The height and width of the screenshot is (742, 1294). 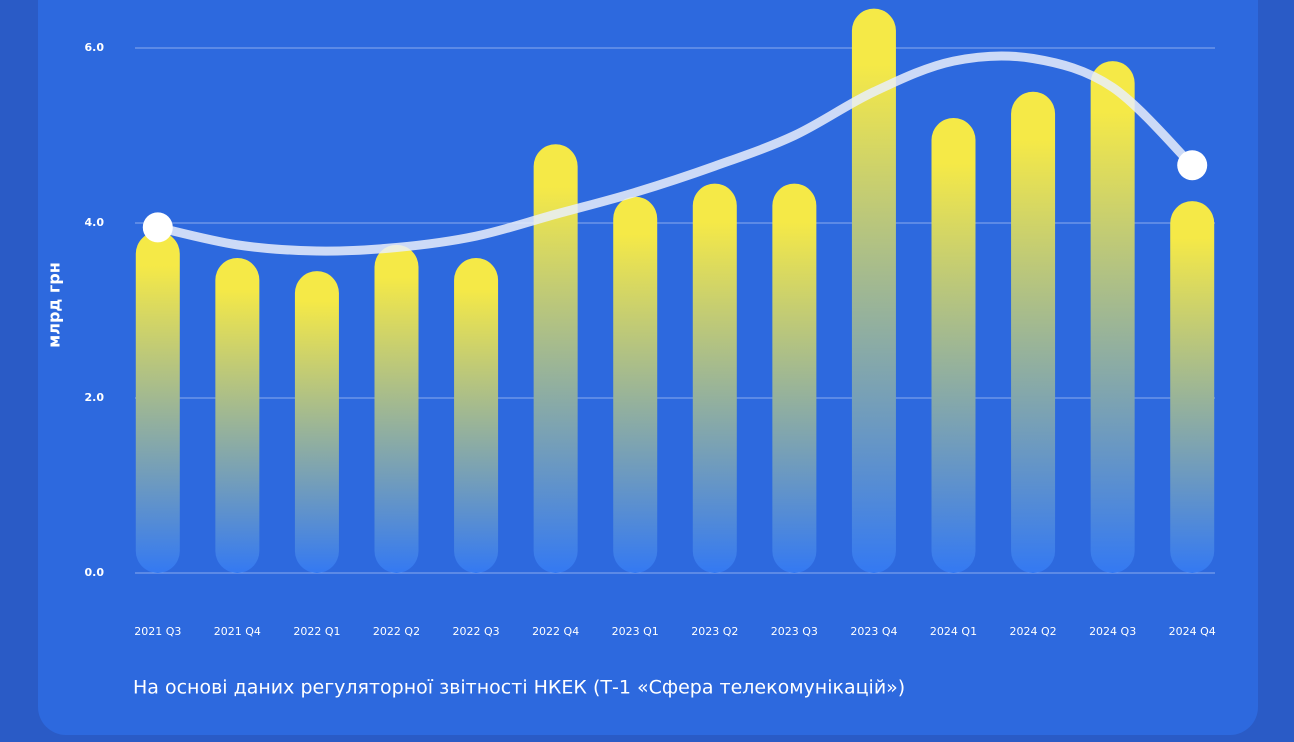 I want to click on y-tick-label: 6.0, so click(x=95, y=47).